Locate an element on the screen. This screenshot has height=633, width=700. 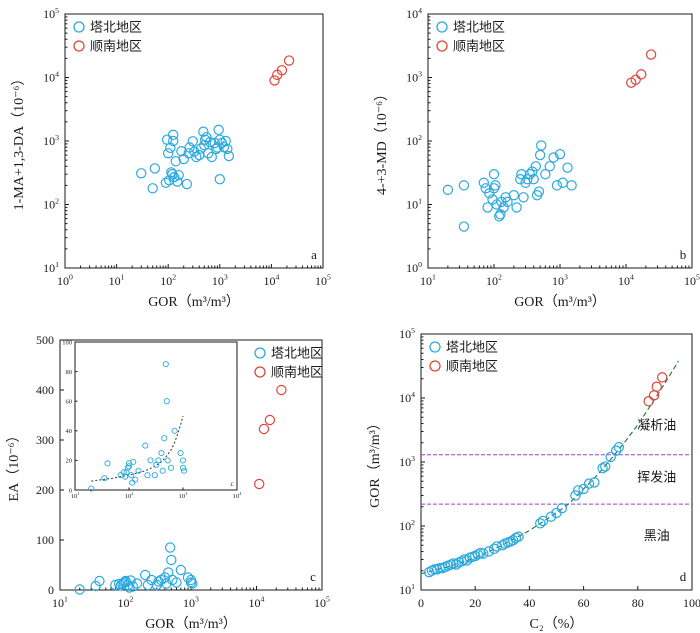
legend-label: 塔北地区 is located at coordinates (479, 27).